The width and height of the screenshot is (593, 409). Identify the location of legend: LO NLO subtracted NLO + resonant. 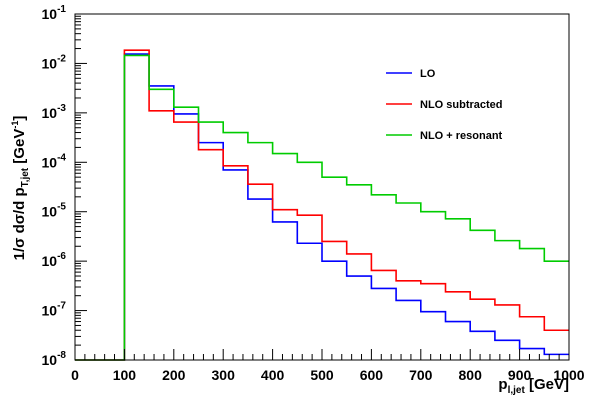
(444, 105).